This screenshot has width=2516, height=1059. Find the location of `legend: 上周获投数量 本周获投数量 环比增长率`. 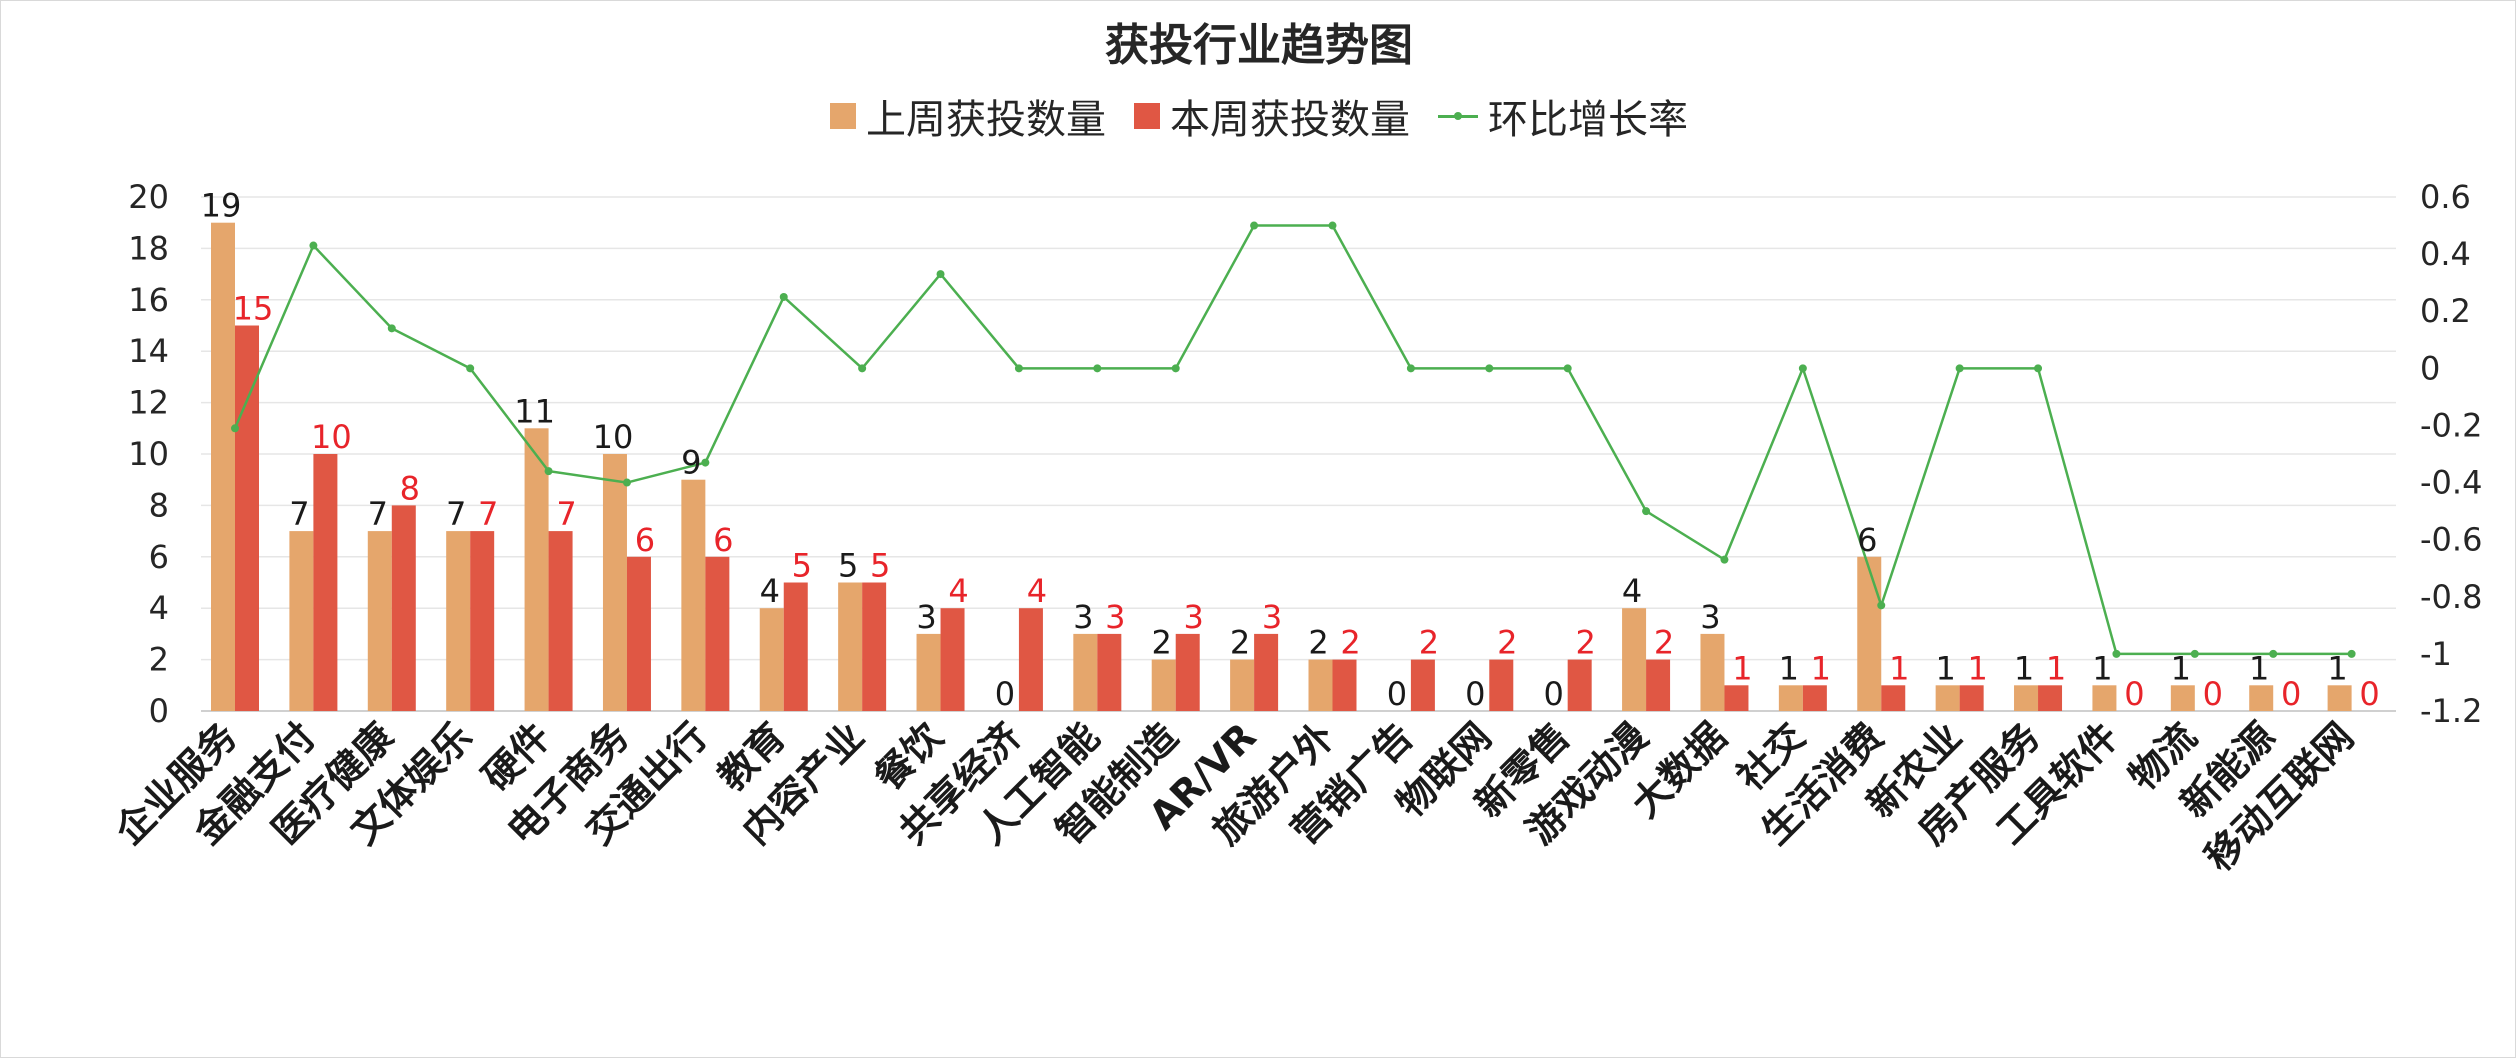

legend: 上周获投数量 本周获投数量 环比增长率 is located at coordinates (1258, 116).